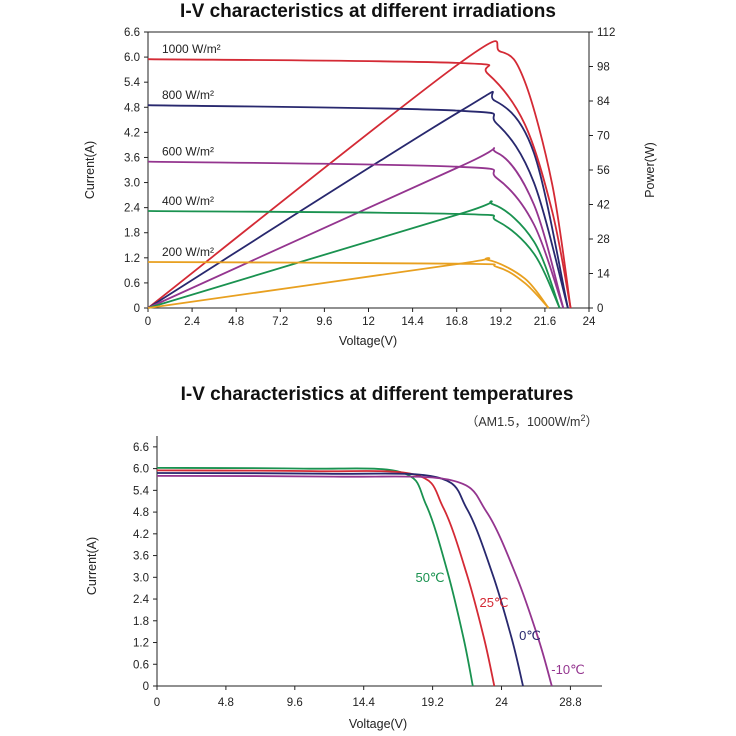  What do you see at coordinates (132, 184) in the screenshot?
I see `chart1-y-tick-label: 3.0` at bounding box center [132, 184].